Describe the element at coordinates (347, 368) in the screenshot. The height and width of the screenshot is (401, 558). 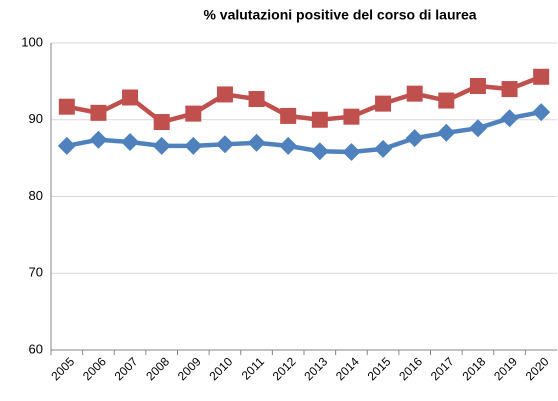
I see `x-tick-label: 2014` at that location.